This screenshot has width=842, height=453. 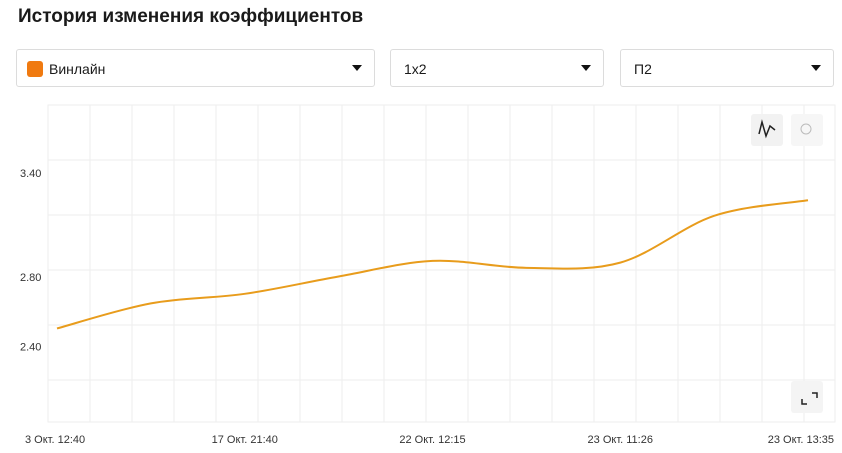 I want to click on y-tick-label: 2.80, so click(x=30, y=278).